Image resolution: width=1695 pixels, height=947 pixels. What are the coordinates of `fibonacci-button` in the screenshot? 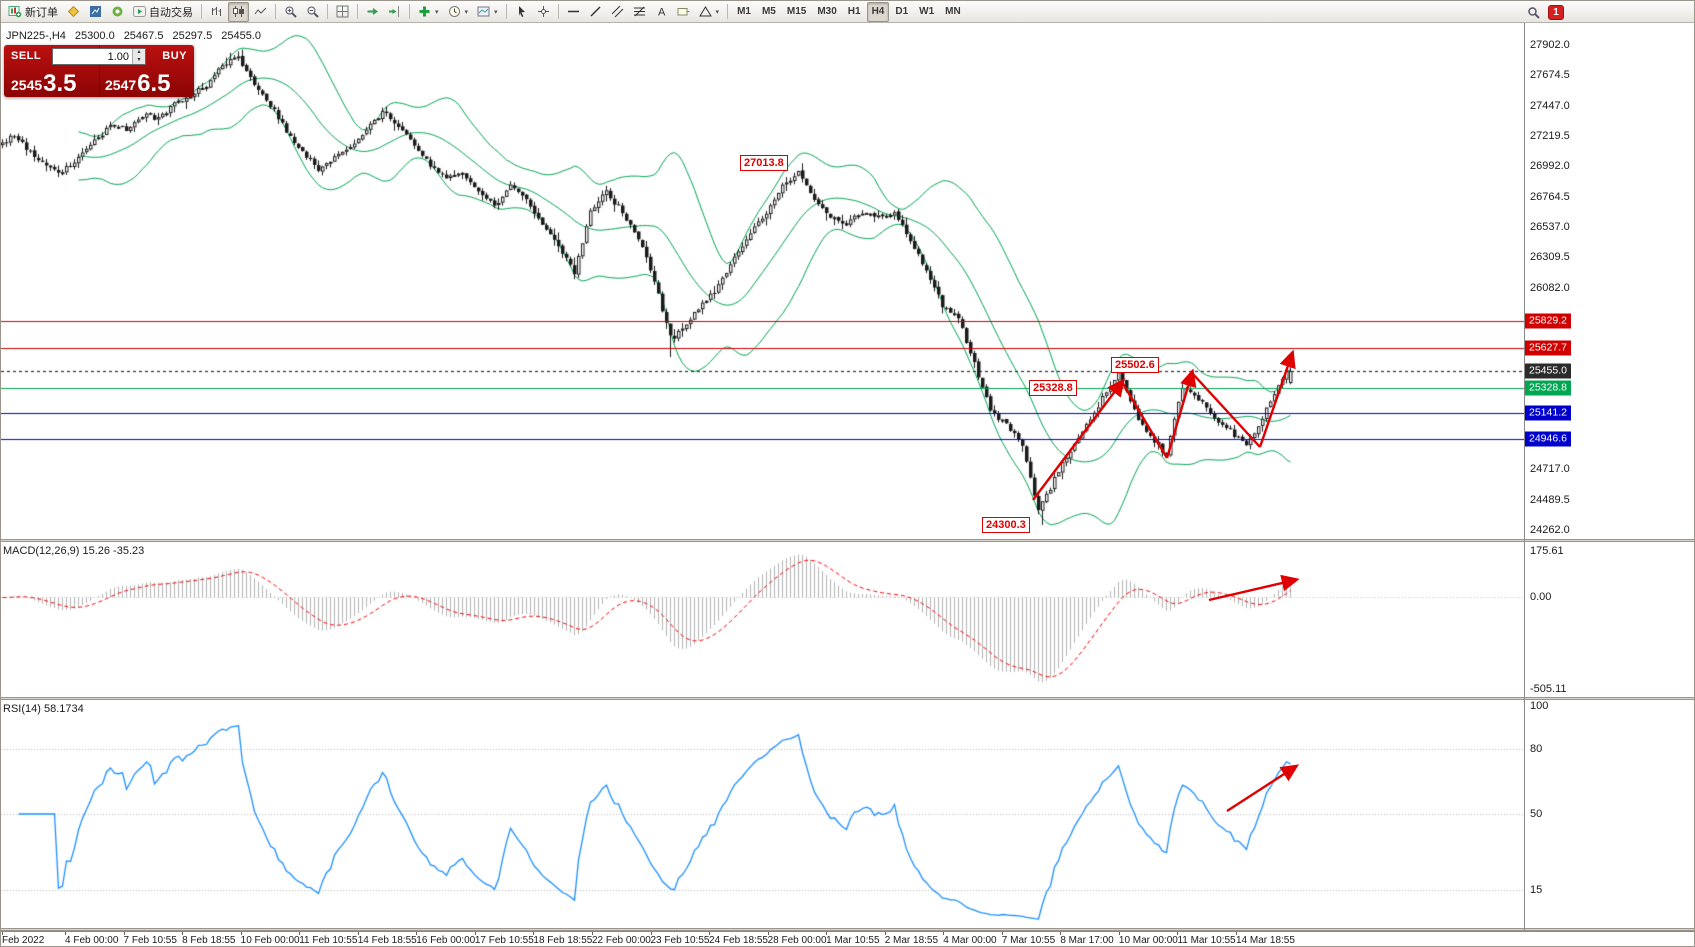 It's located at (639, 12).